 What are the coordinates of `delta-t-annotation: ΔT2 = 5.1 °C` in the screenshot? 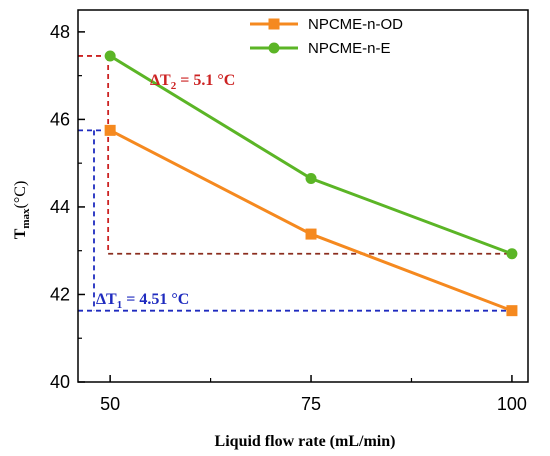 It's located at (192, 82).